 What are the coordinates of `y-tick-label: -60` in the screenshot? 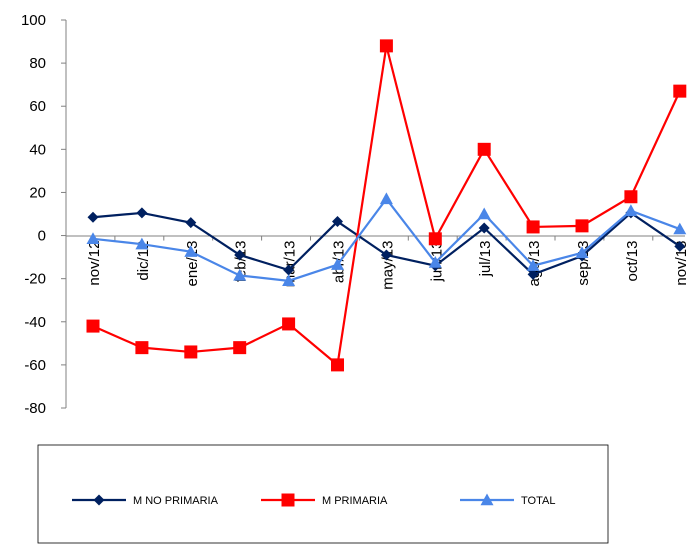 It's located at (35, 365).